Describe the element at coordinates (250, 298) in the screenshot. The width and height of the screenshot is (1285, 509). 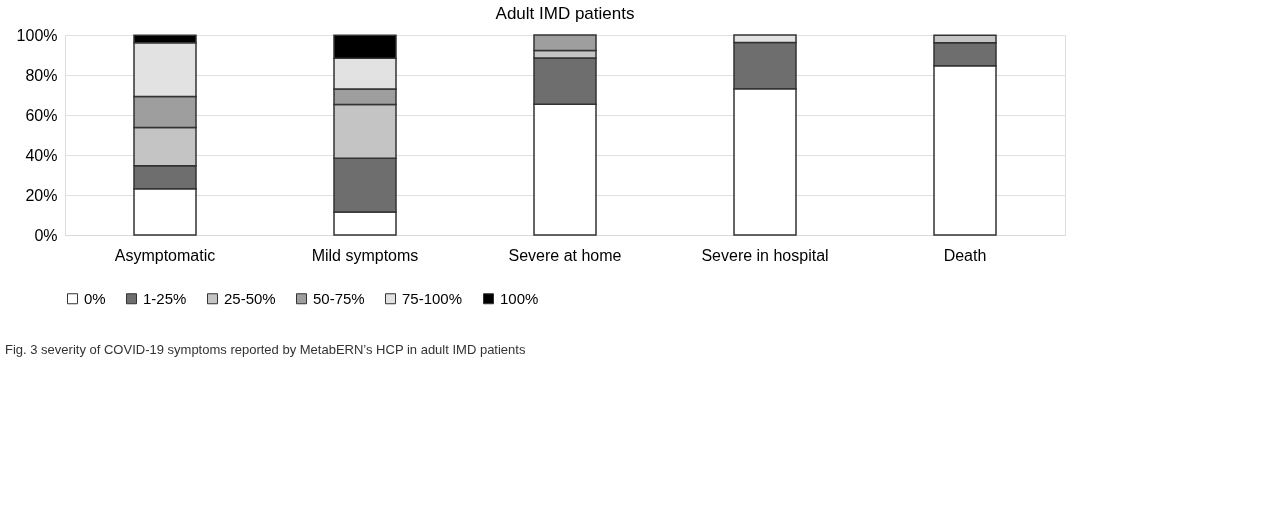
I see `legend-label: 25-50%` at that location.